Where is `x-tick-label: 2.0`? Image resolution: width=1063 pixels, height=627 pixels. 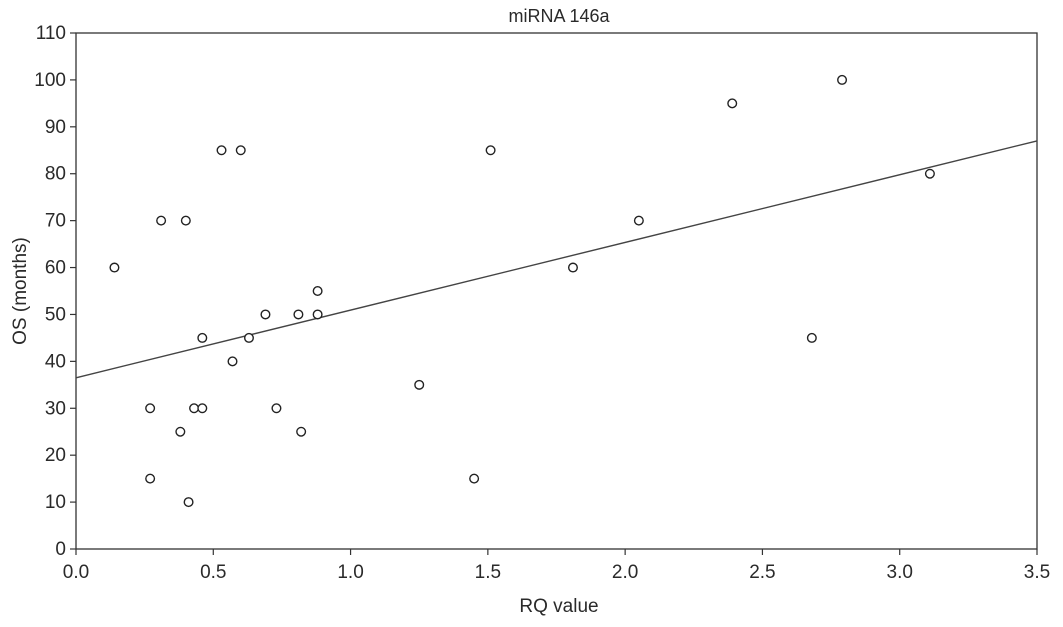 x-tick-label: 2.0 is located at coordinates (625, 572).